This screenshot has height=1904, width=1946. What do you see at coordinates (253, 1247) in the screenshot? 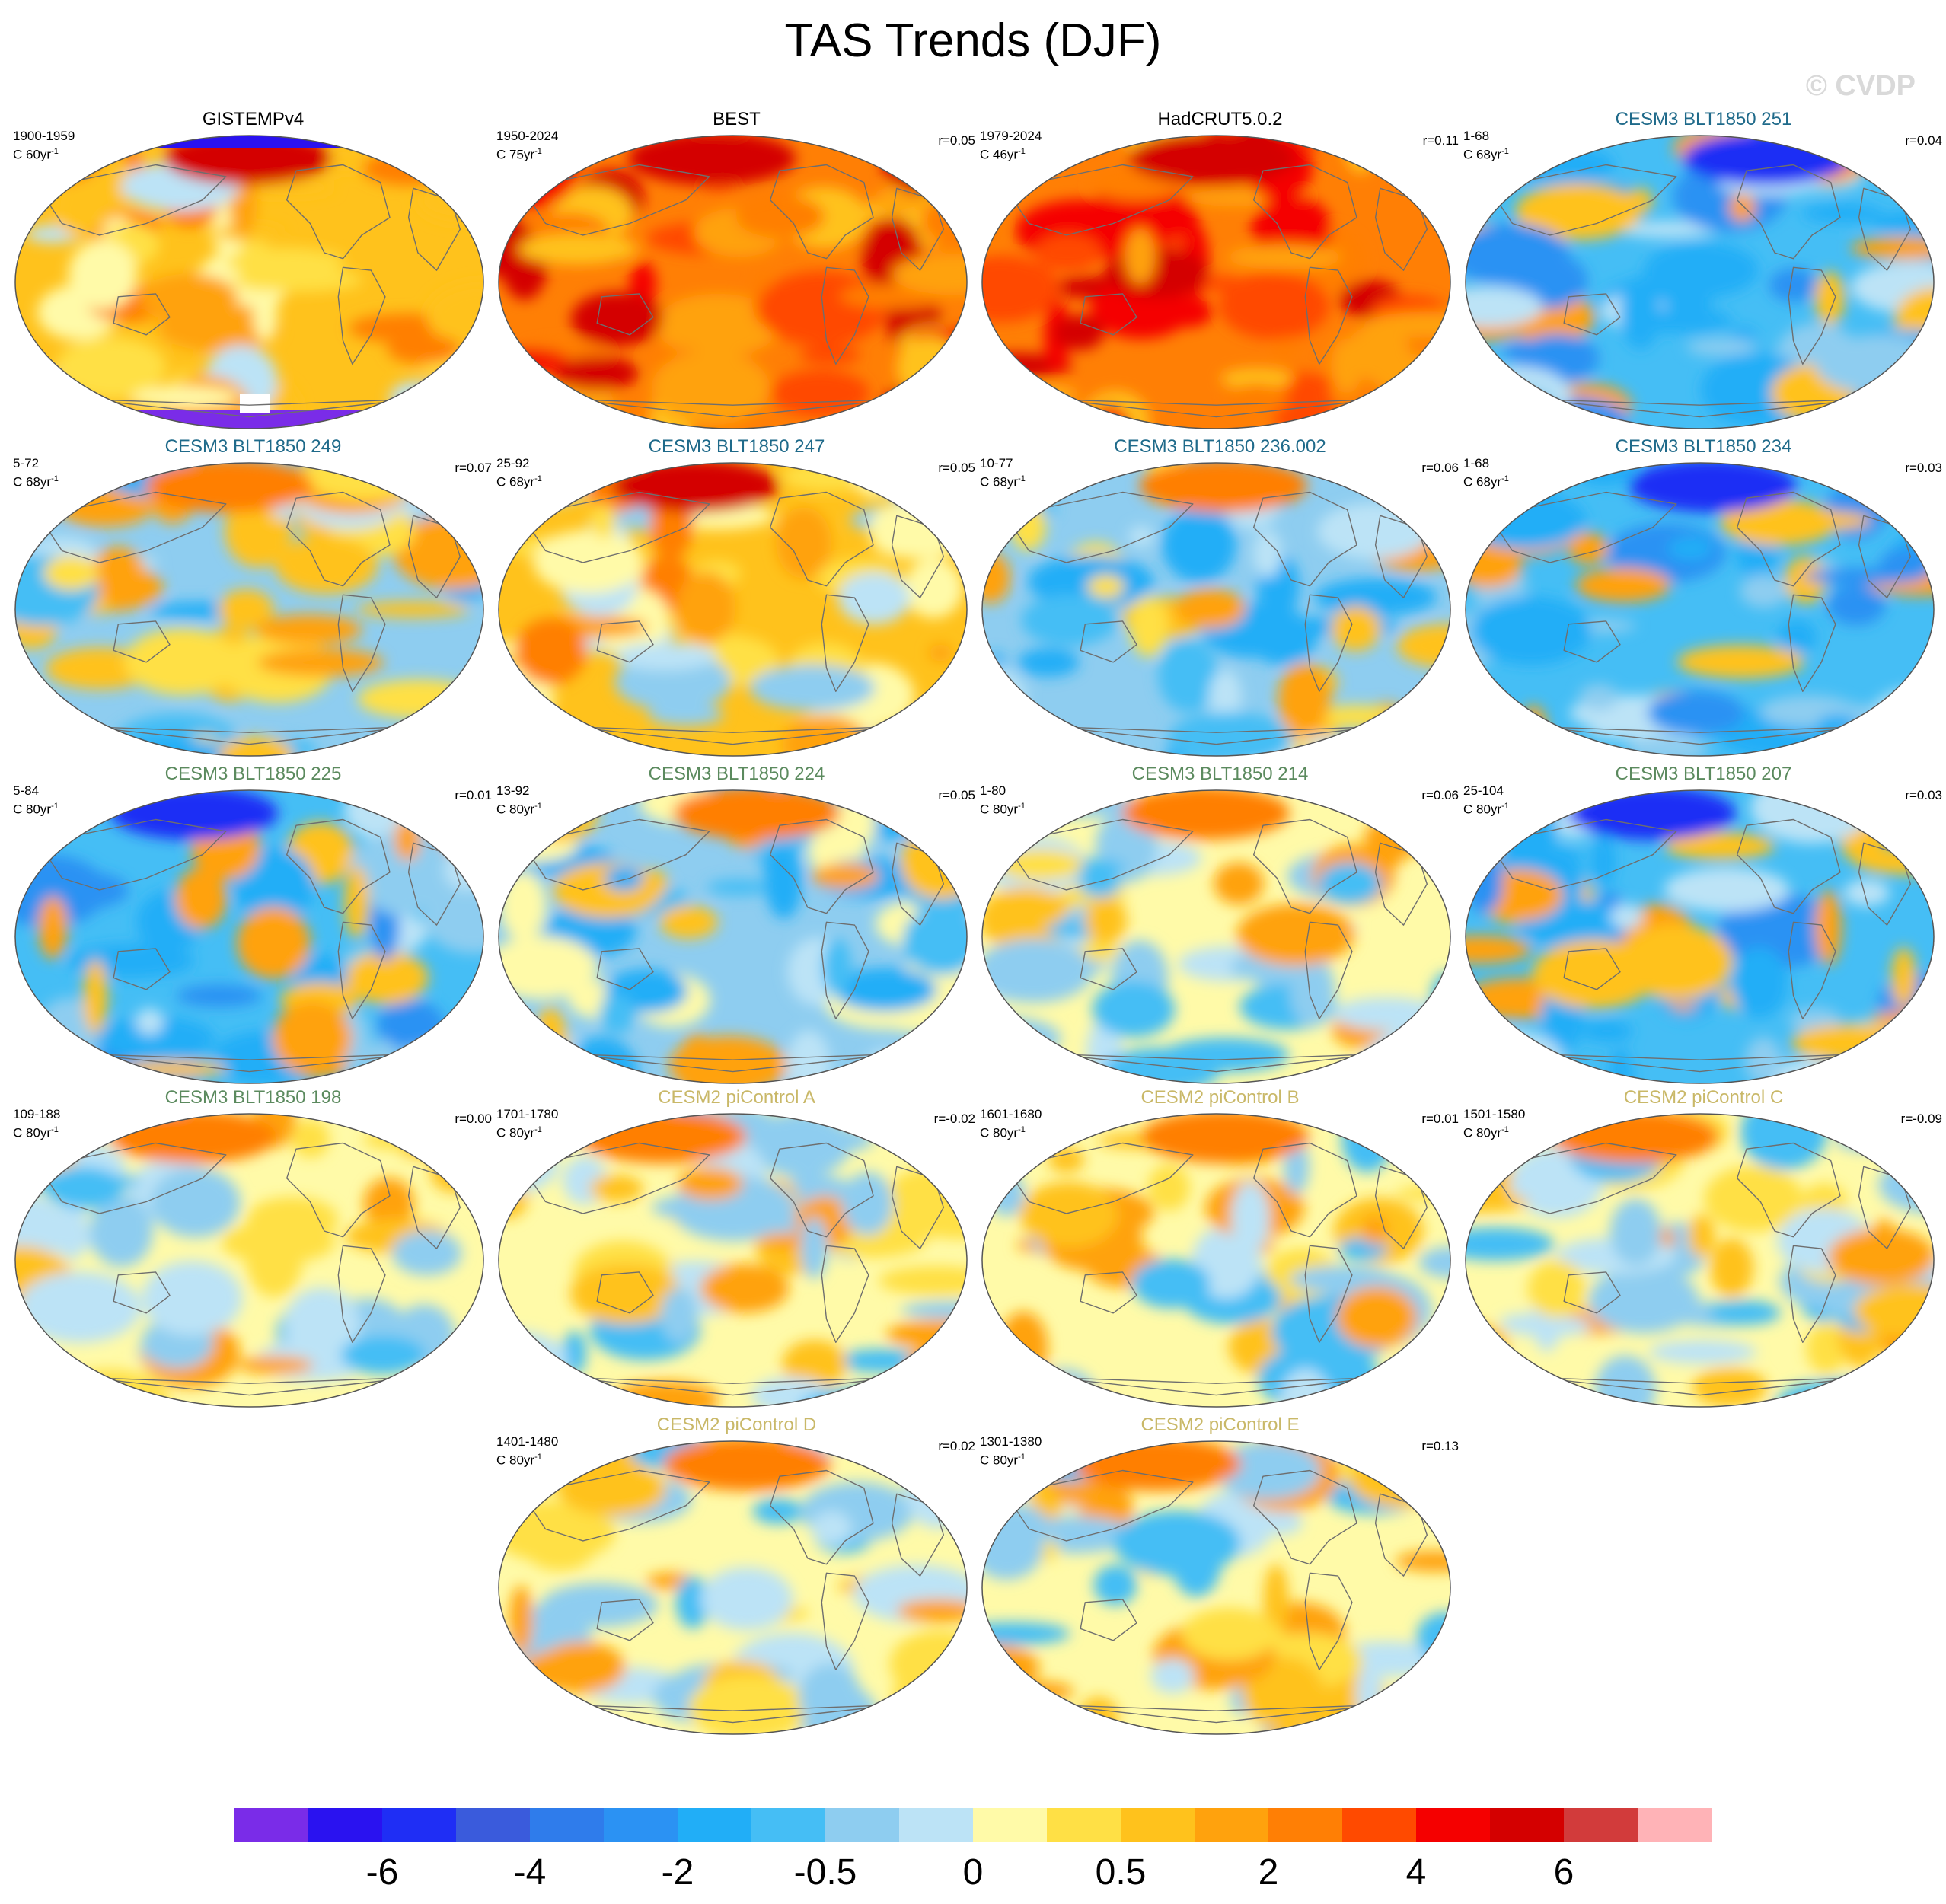
I see `map-panel: CESM3 BLT1850 198 109-188 C 80yr-1 r=0.00` at bounding box center [253, 1247].